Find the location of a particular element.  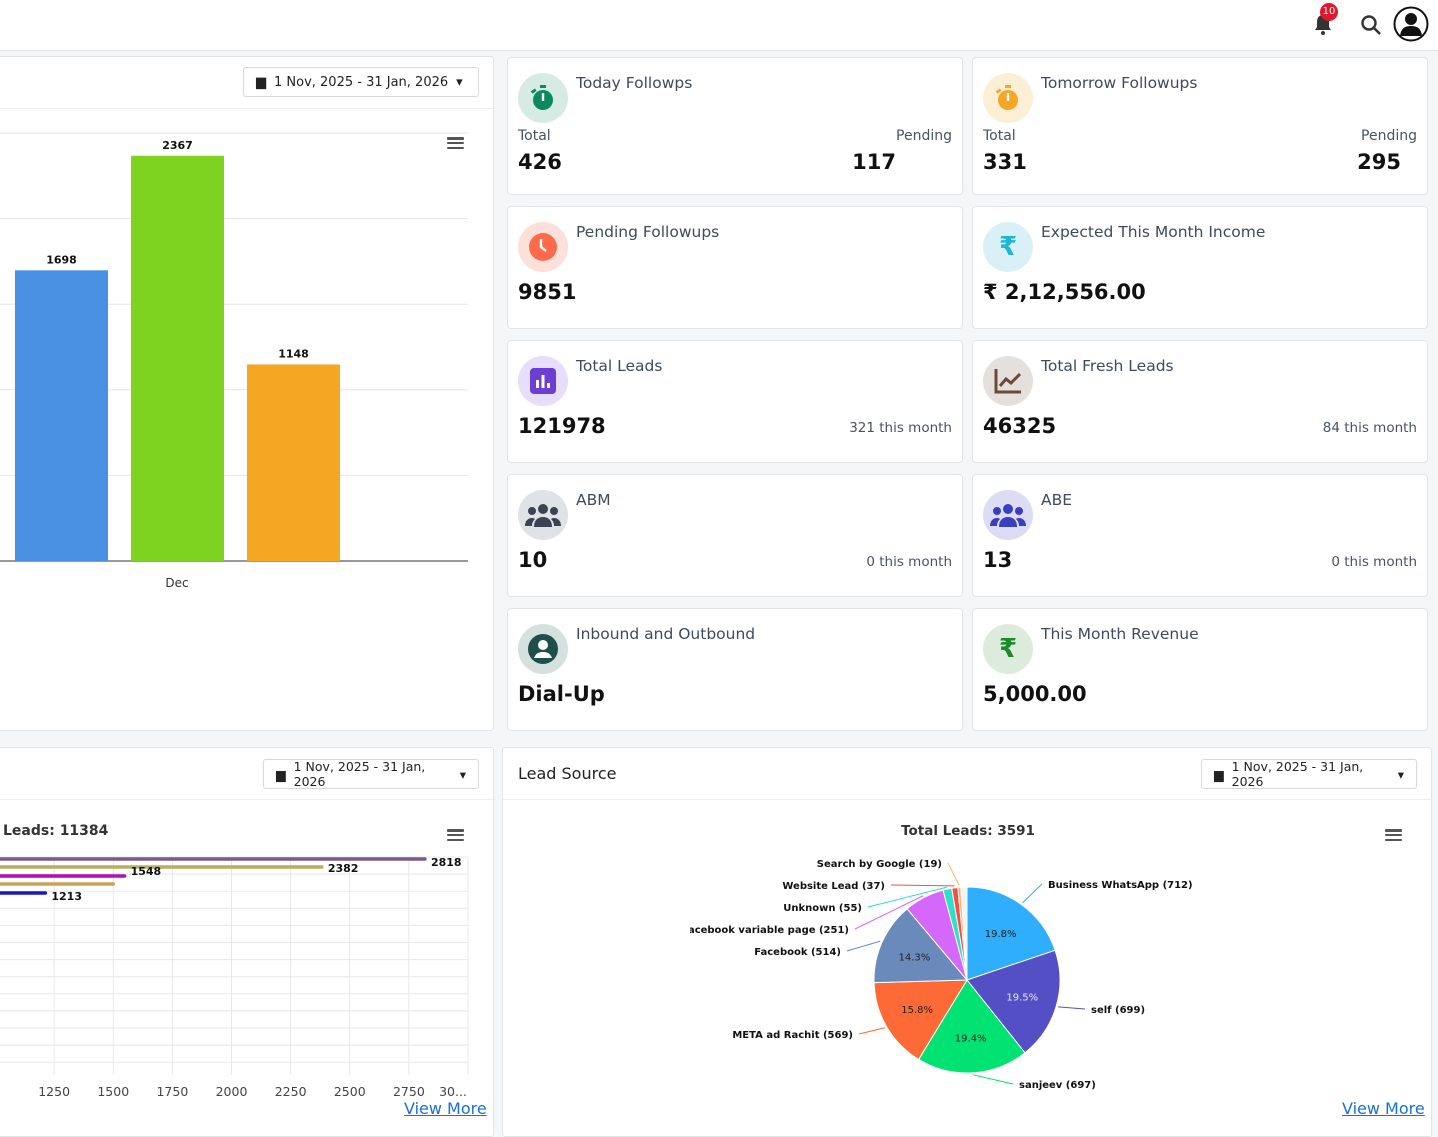

chart-title: Total Leads: 3591 is located at coordinates (968, 831).